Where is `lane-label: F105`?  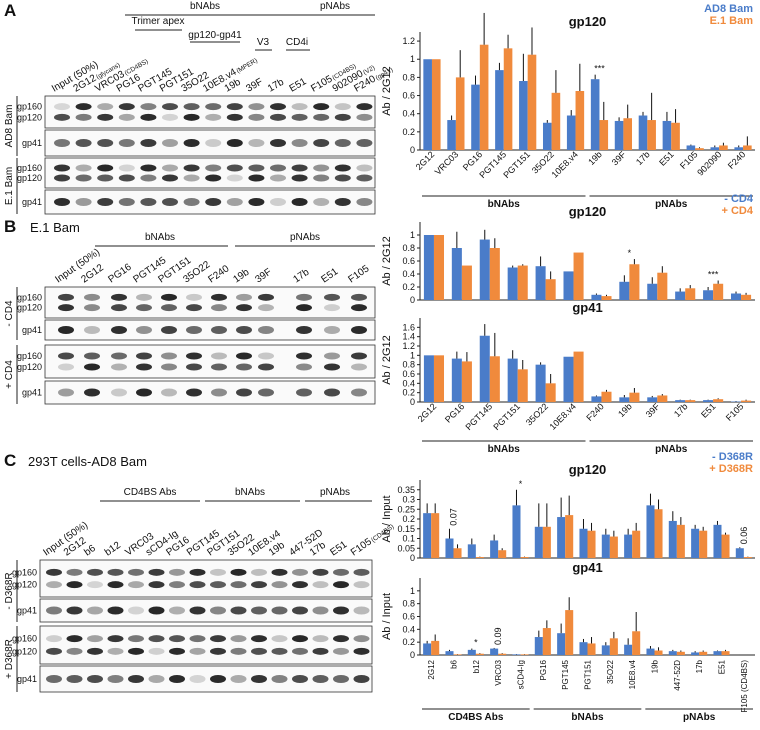
lane-label: F105 is located at coordinates (358, 274).